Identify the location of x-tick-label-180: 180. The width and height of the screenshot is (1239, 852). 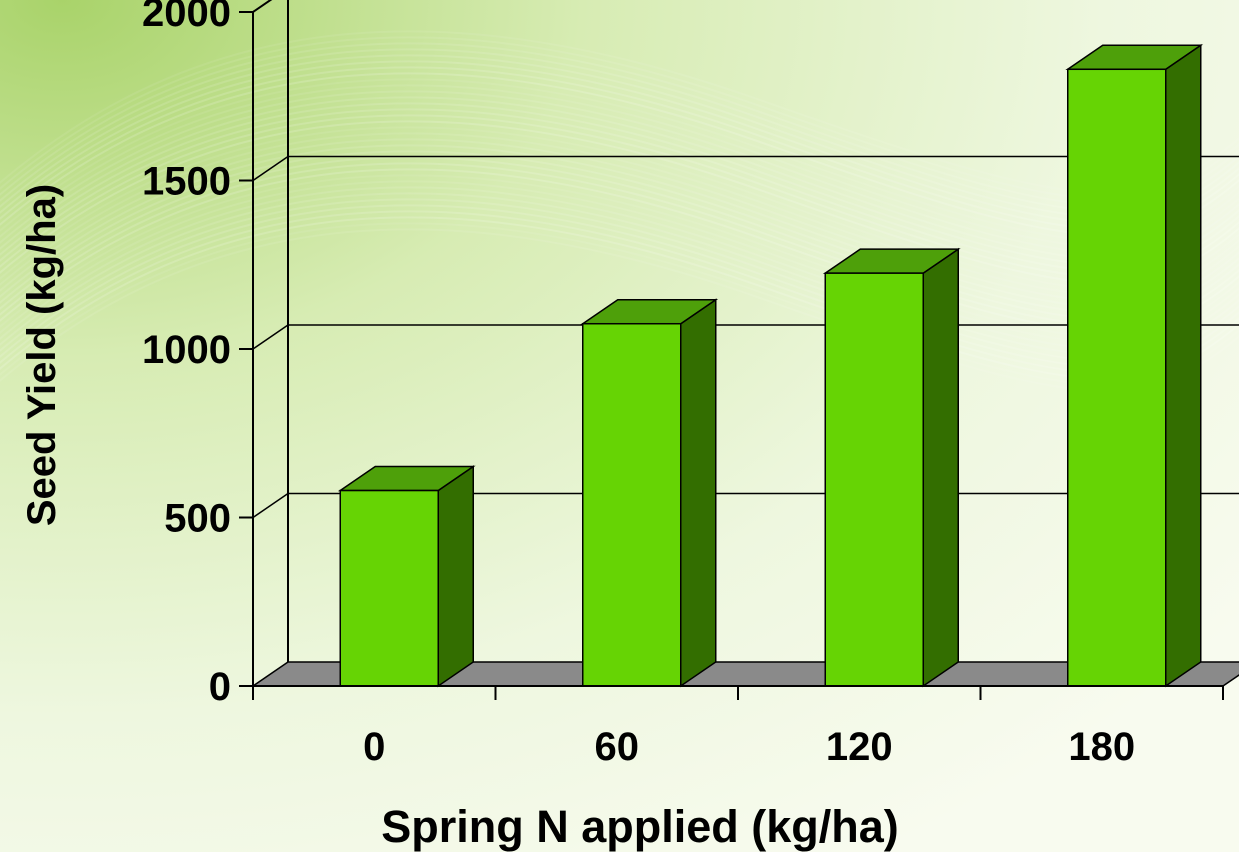
(1101, 747).